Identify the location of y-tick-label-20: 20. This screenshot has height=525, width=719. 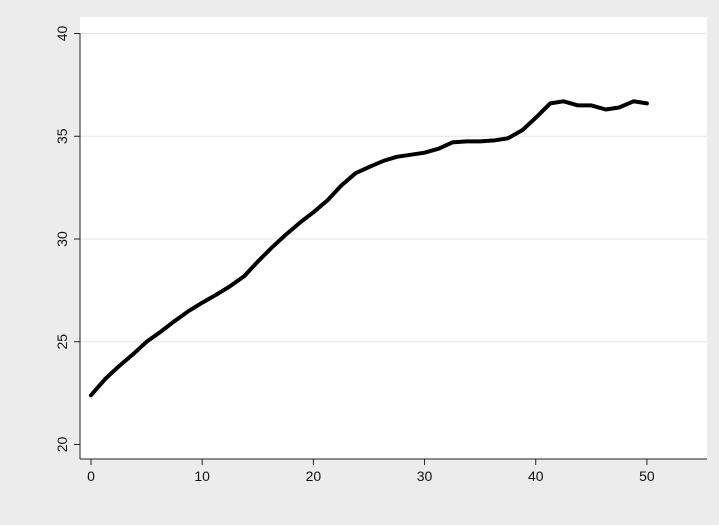
(62, 445).